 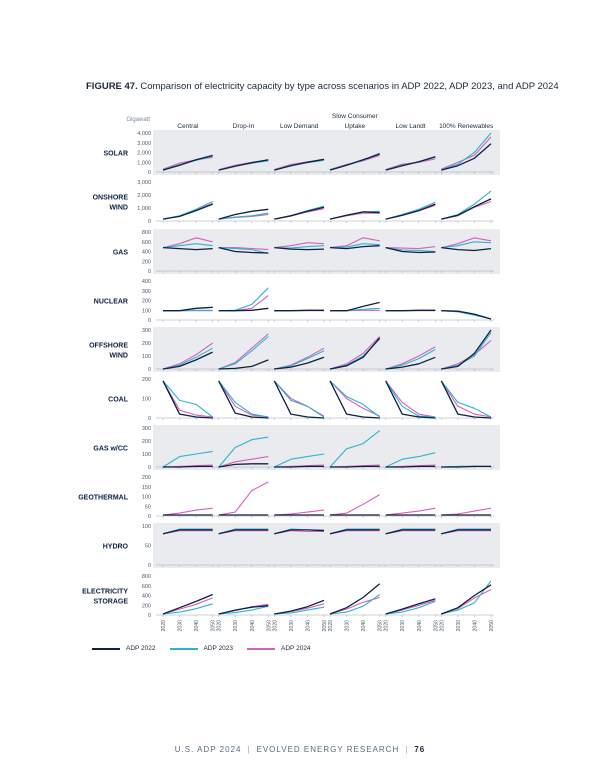 What do you see at coordinates (124, 648) in the screenshot?
I see `legend-item-adp-2022: ADP 2022` at bounding box center [124, 648].